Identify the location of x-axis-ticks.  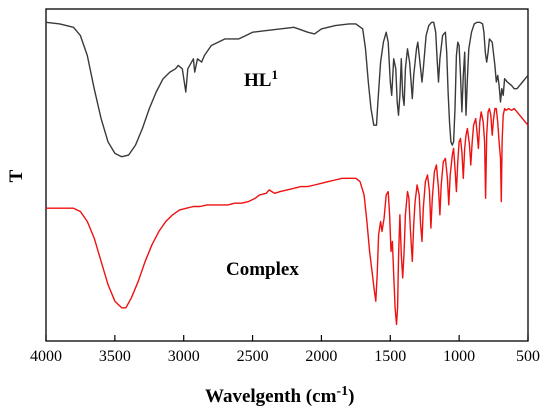
(287, 338).